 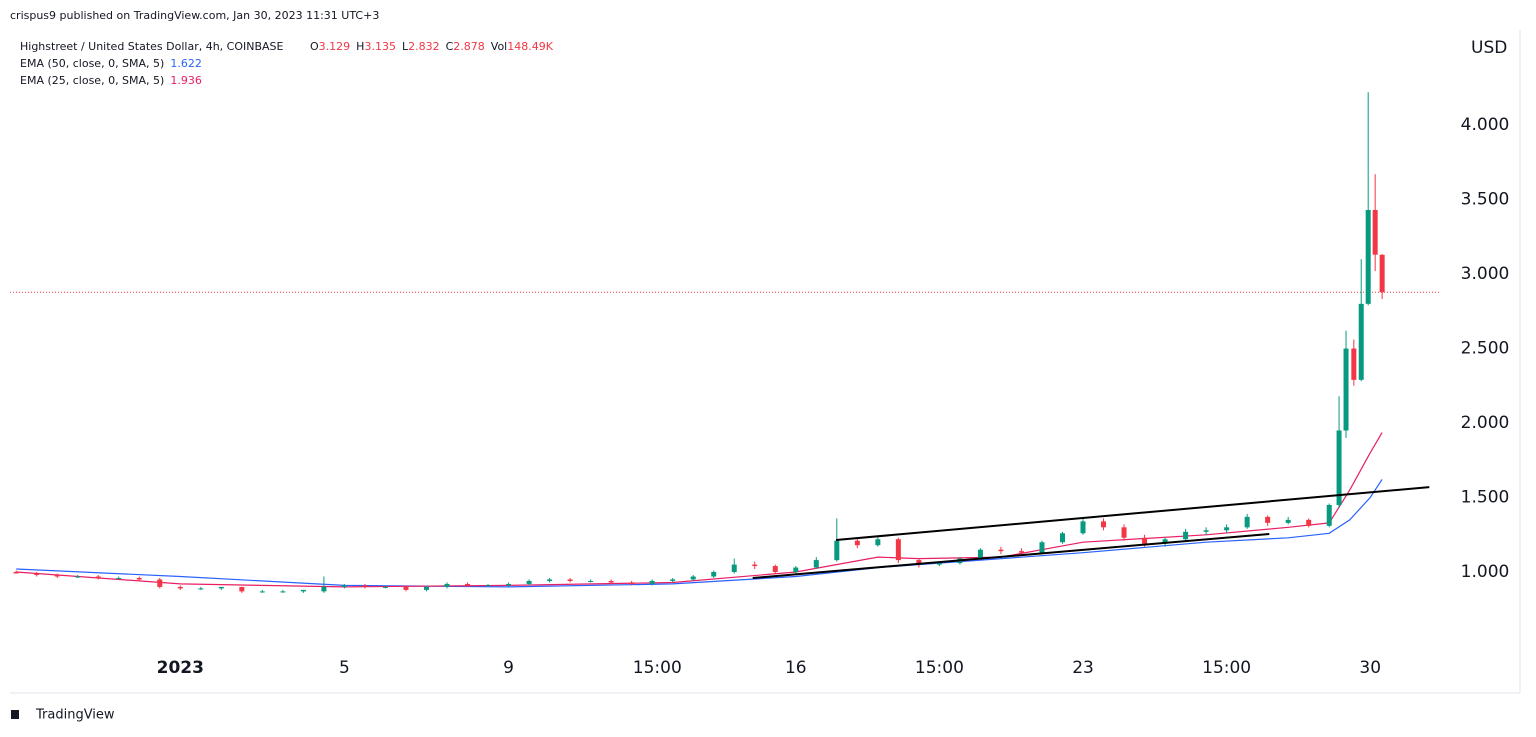 What do you see at coordinates (1485, 572) in the screenshot?
I see `y-tick-label: 1.000` at bounding box center [1485, 572].